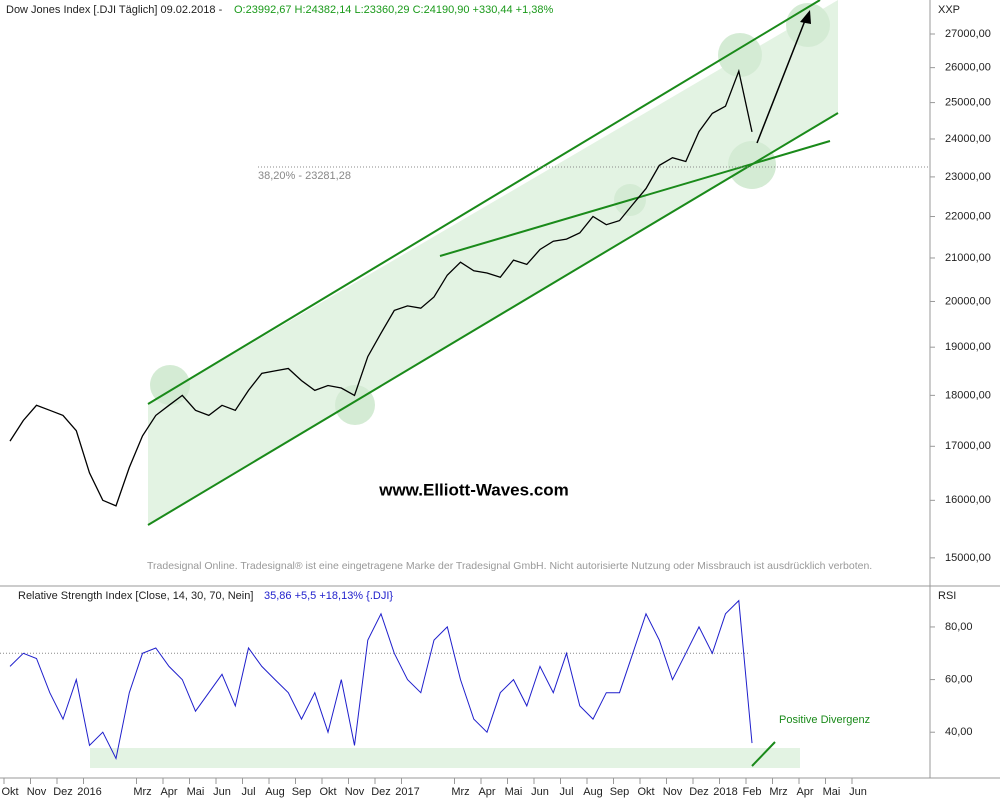 The height and width of the screenshot is (800, 1000). What do you see at coordinates (635, 198) in the screenshot?
I see `trend-line` at bounding box center [635, 198].